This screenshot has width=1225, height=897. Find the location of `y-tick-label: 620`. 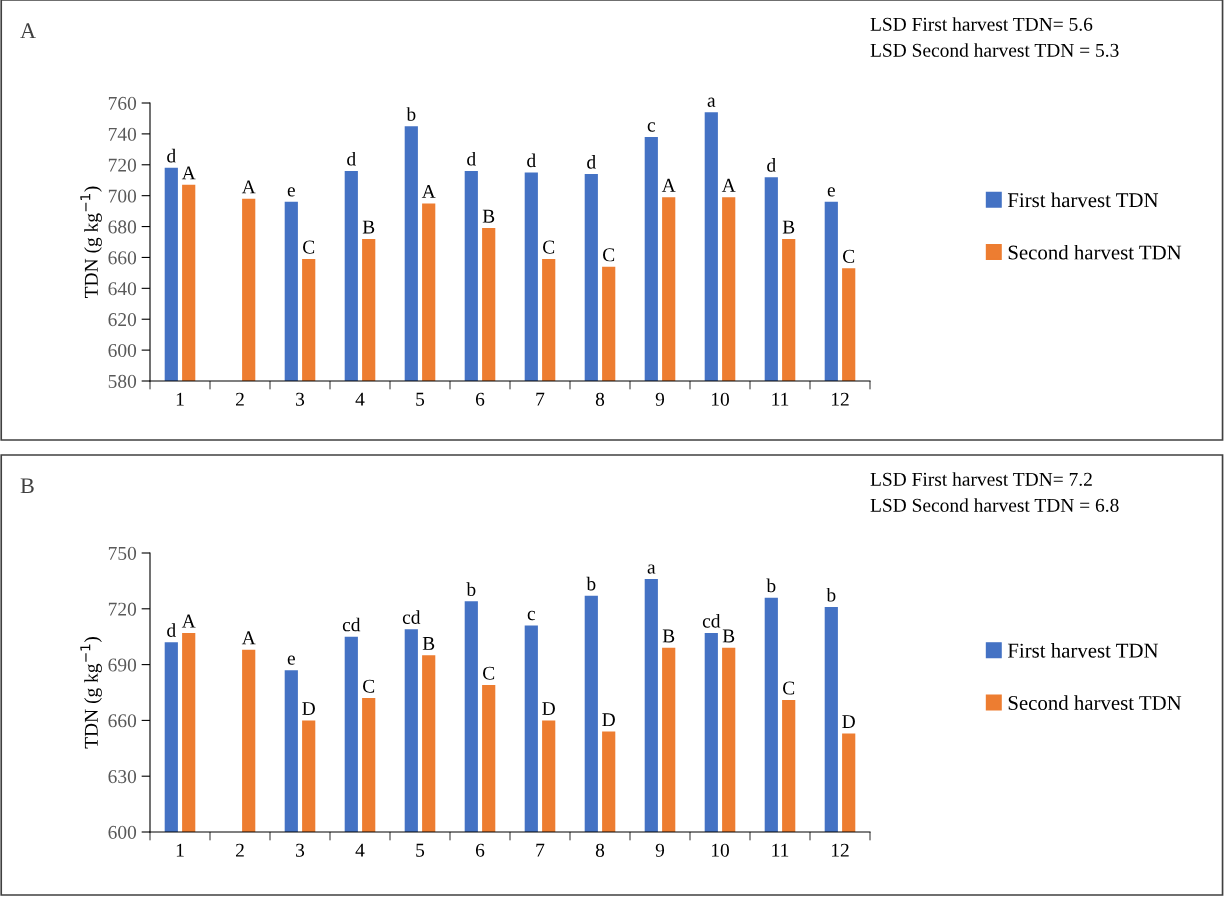

y-tick-label: 620 is located at coordinates (122, 320).